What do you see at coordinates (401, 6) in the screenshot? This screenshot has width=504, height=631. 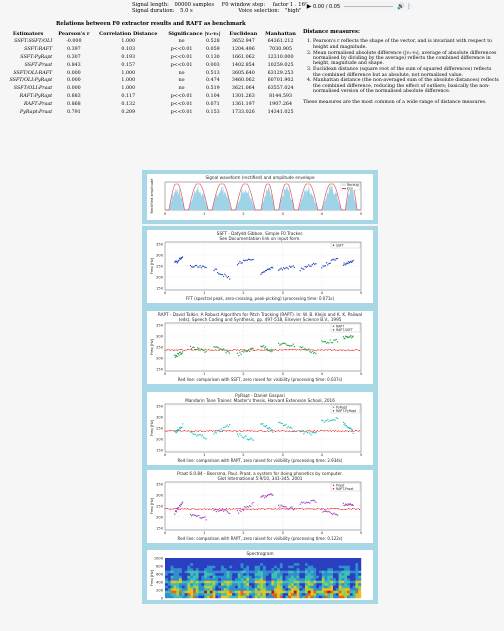 I see `volume-icon: 🔊` at bounding box center [401, 6].